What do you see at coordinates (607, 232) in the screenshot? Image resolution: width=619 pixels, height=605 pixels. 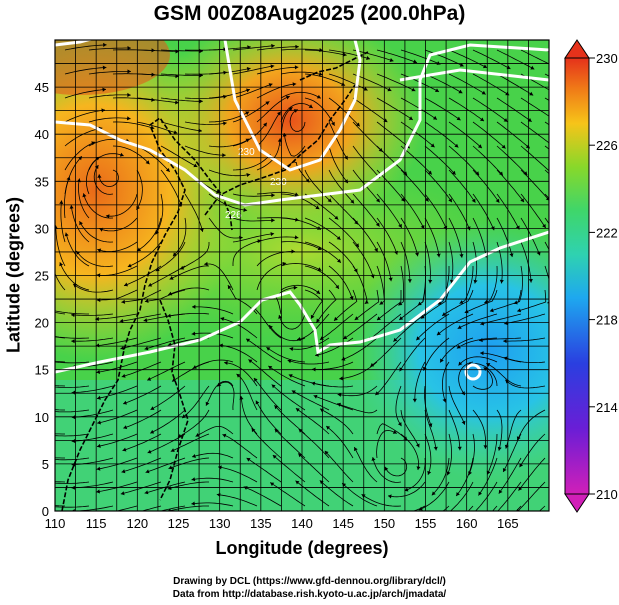 I see `colorbar-tick-label: 222` at bounding box center [607, 232].